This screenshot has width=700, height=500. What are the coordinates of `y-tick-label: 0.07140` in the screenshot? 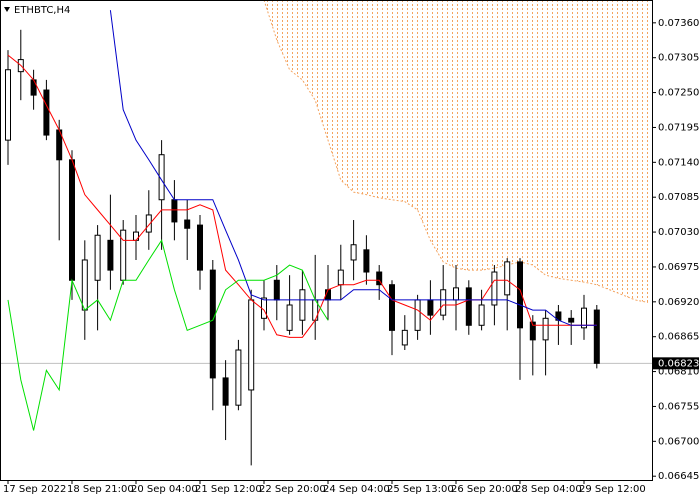 It's located at (678, 162).